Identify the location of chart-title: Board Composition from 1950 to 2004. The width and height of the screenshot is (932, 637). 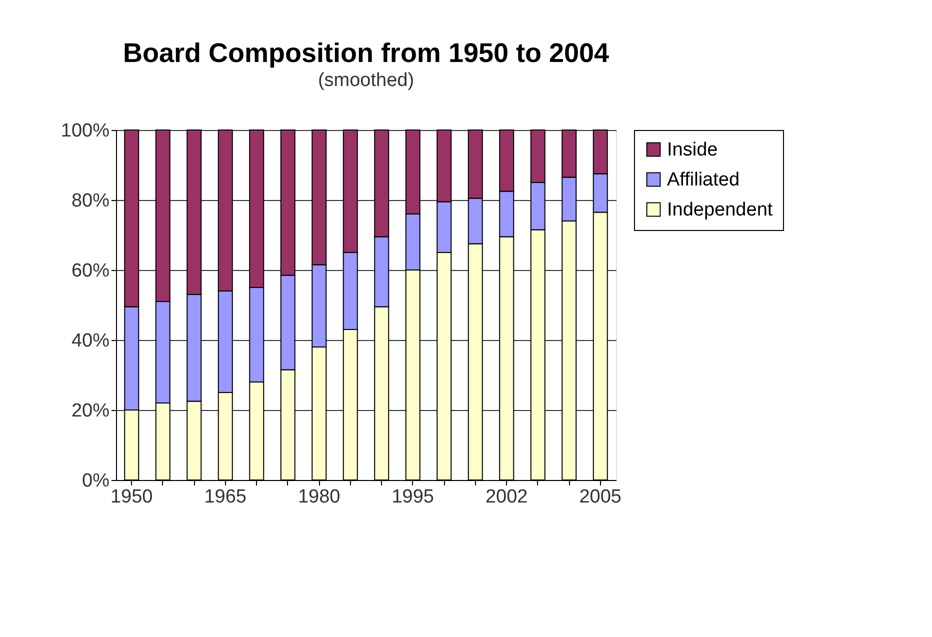
(366, 53).